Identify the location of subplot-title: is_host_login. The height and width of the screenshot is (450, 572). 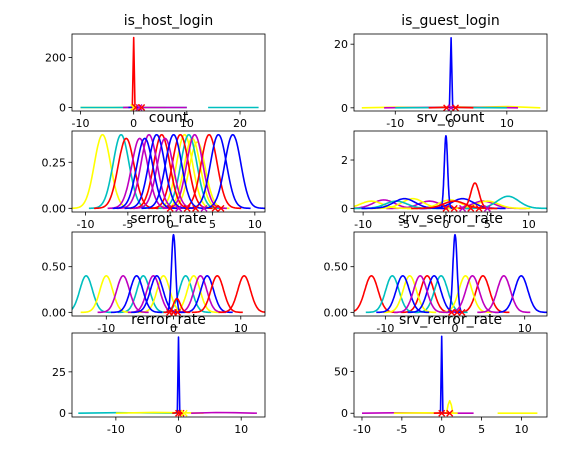
(169, 21).